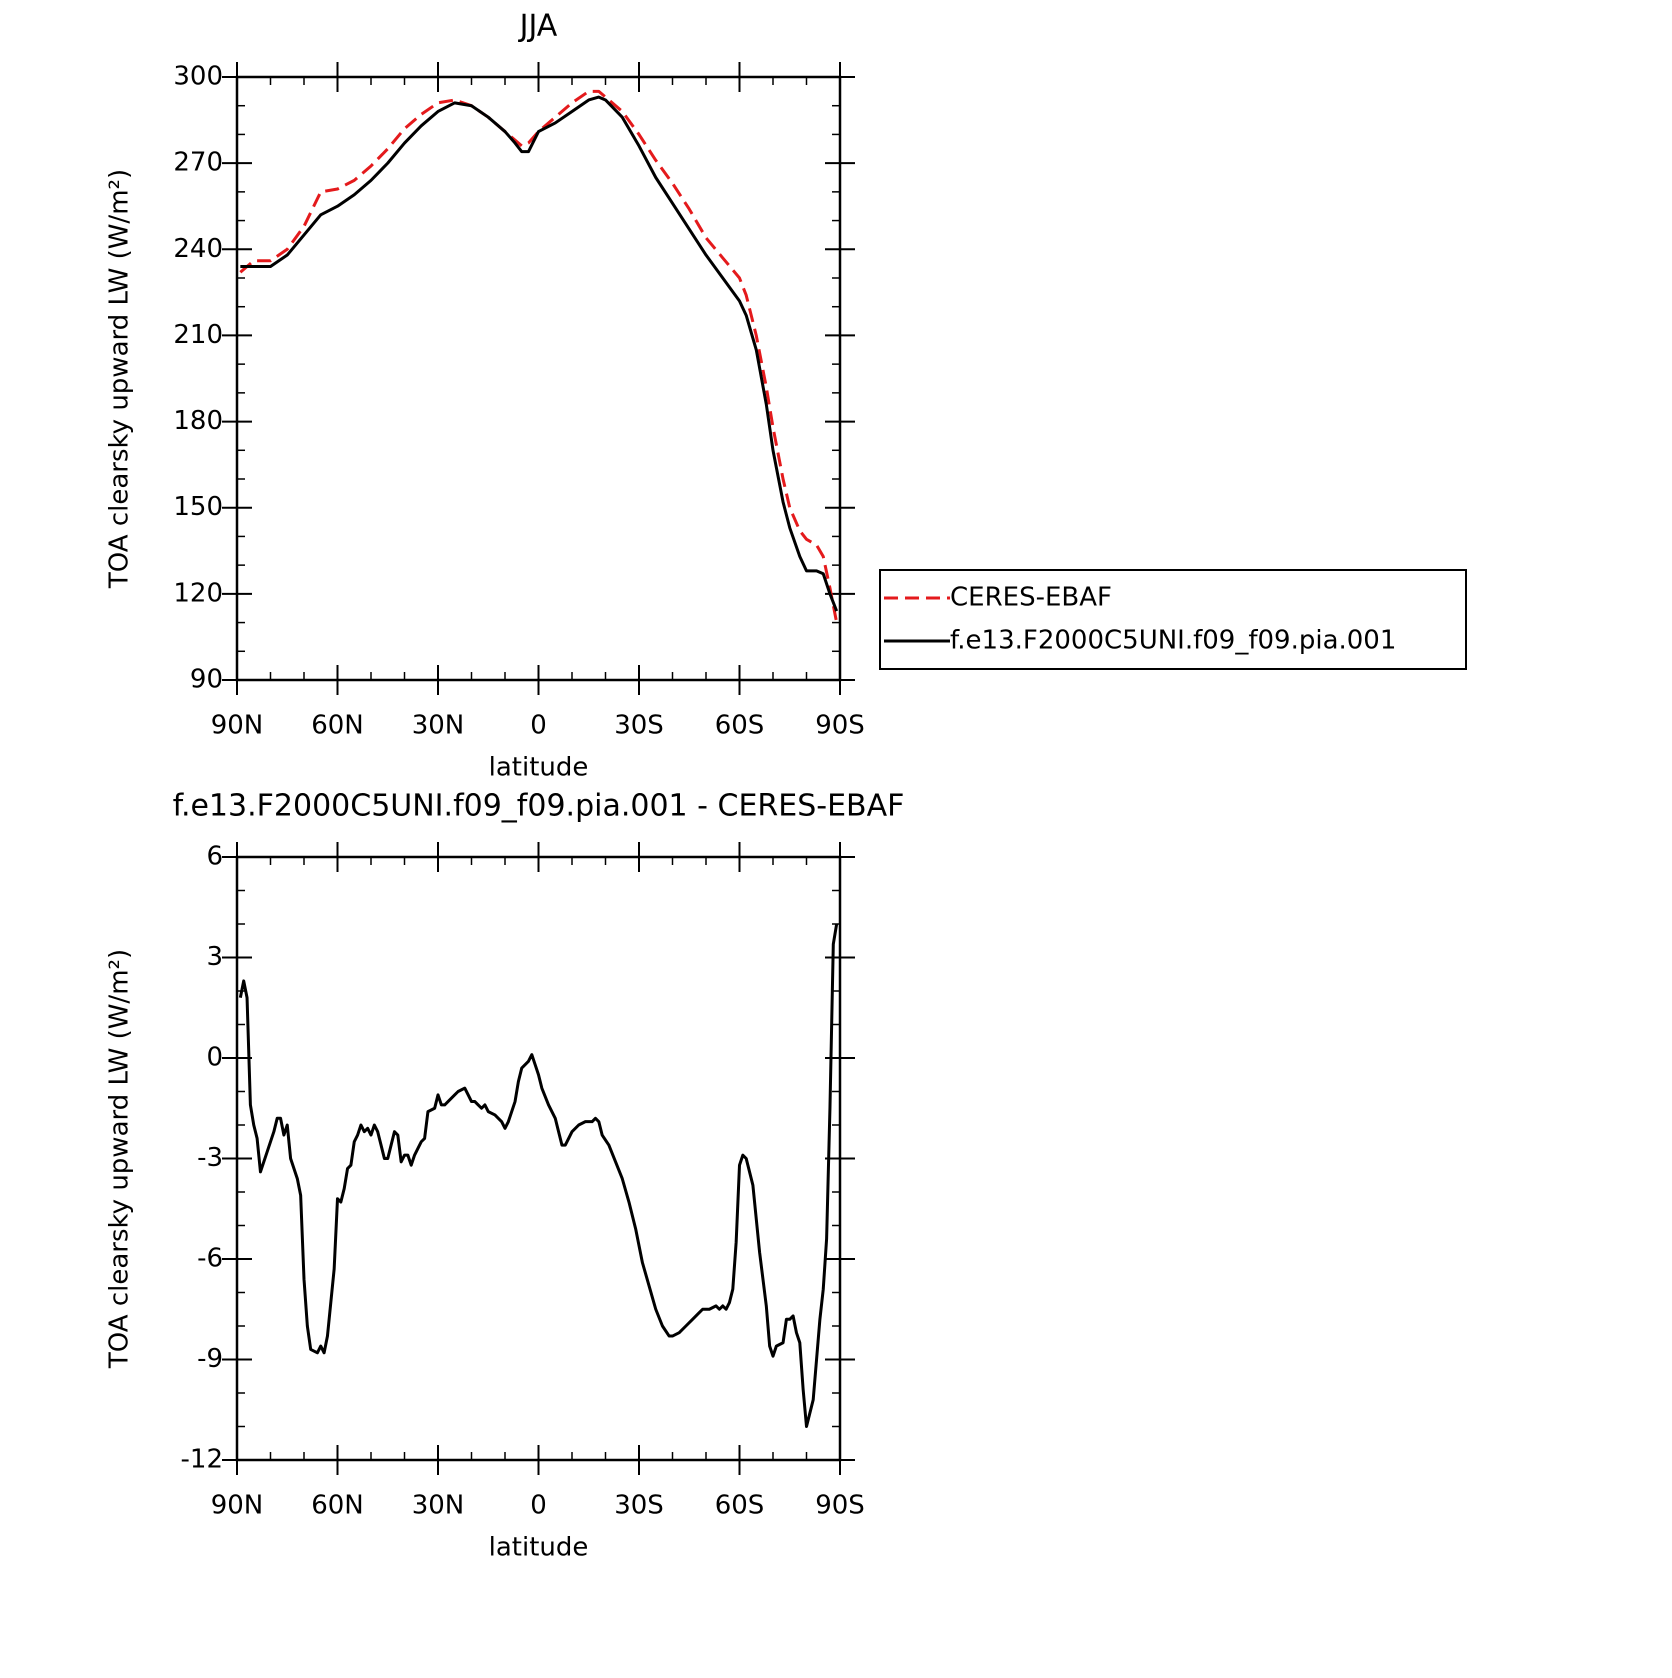  I want to click on y-tick-label: -3, so click(210, 1158).